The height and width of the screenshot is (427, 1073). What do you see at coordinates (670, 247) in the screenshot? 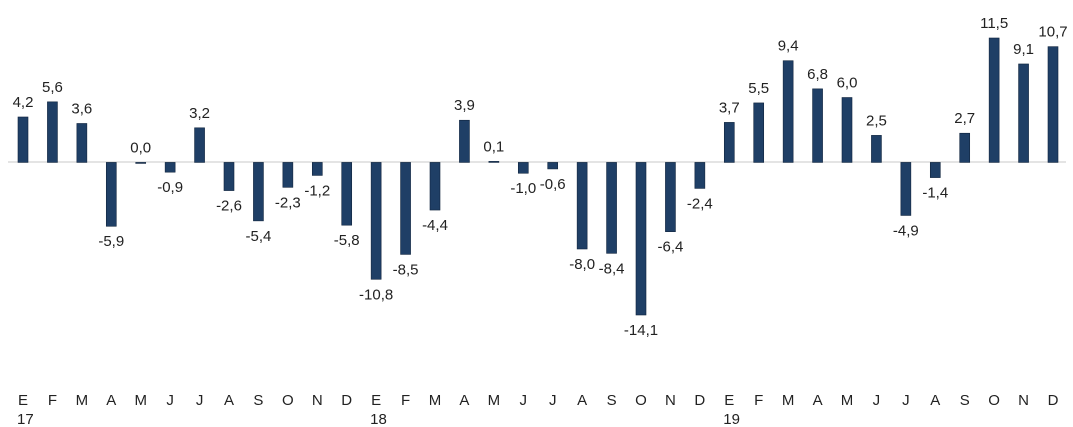
I see `value-label: -6,4` at bounding box center [670, 247].